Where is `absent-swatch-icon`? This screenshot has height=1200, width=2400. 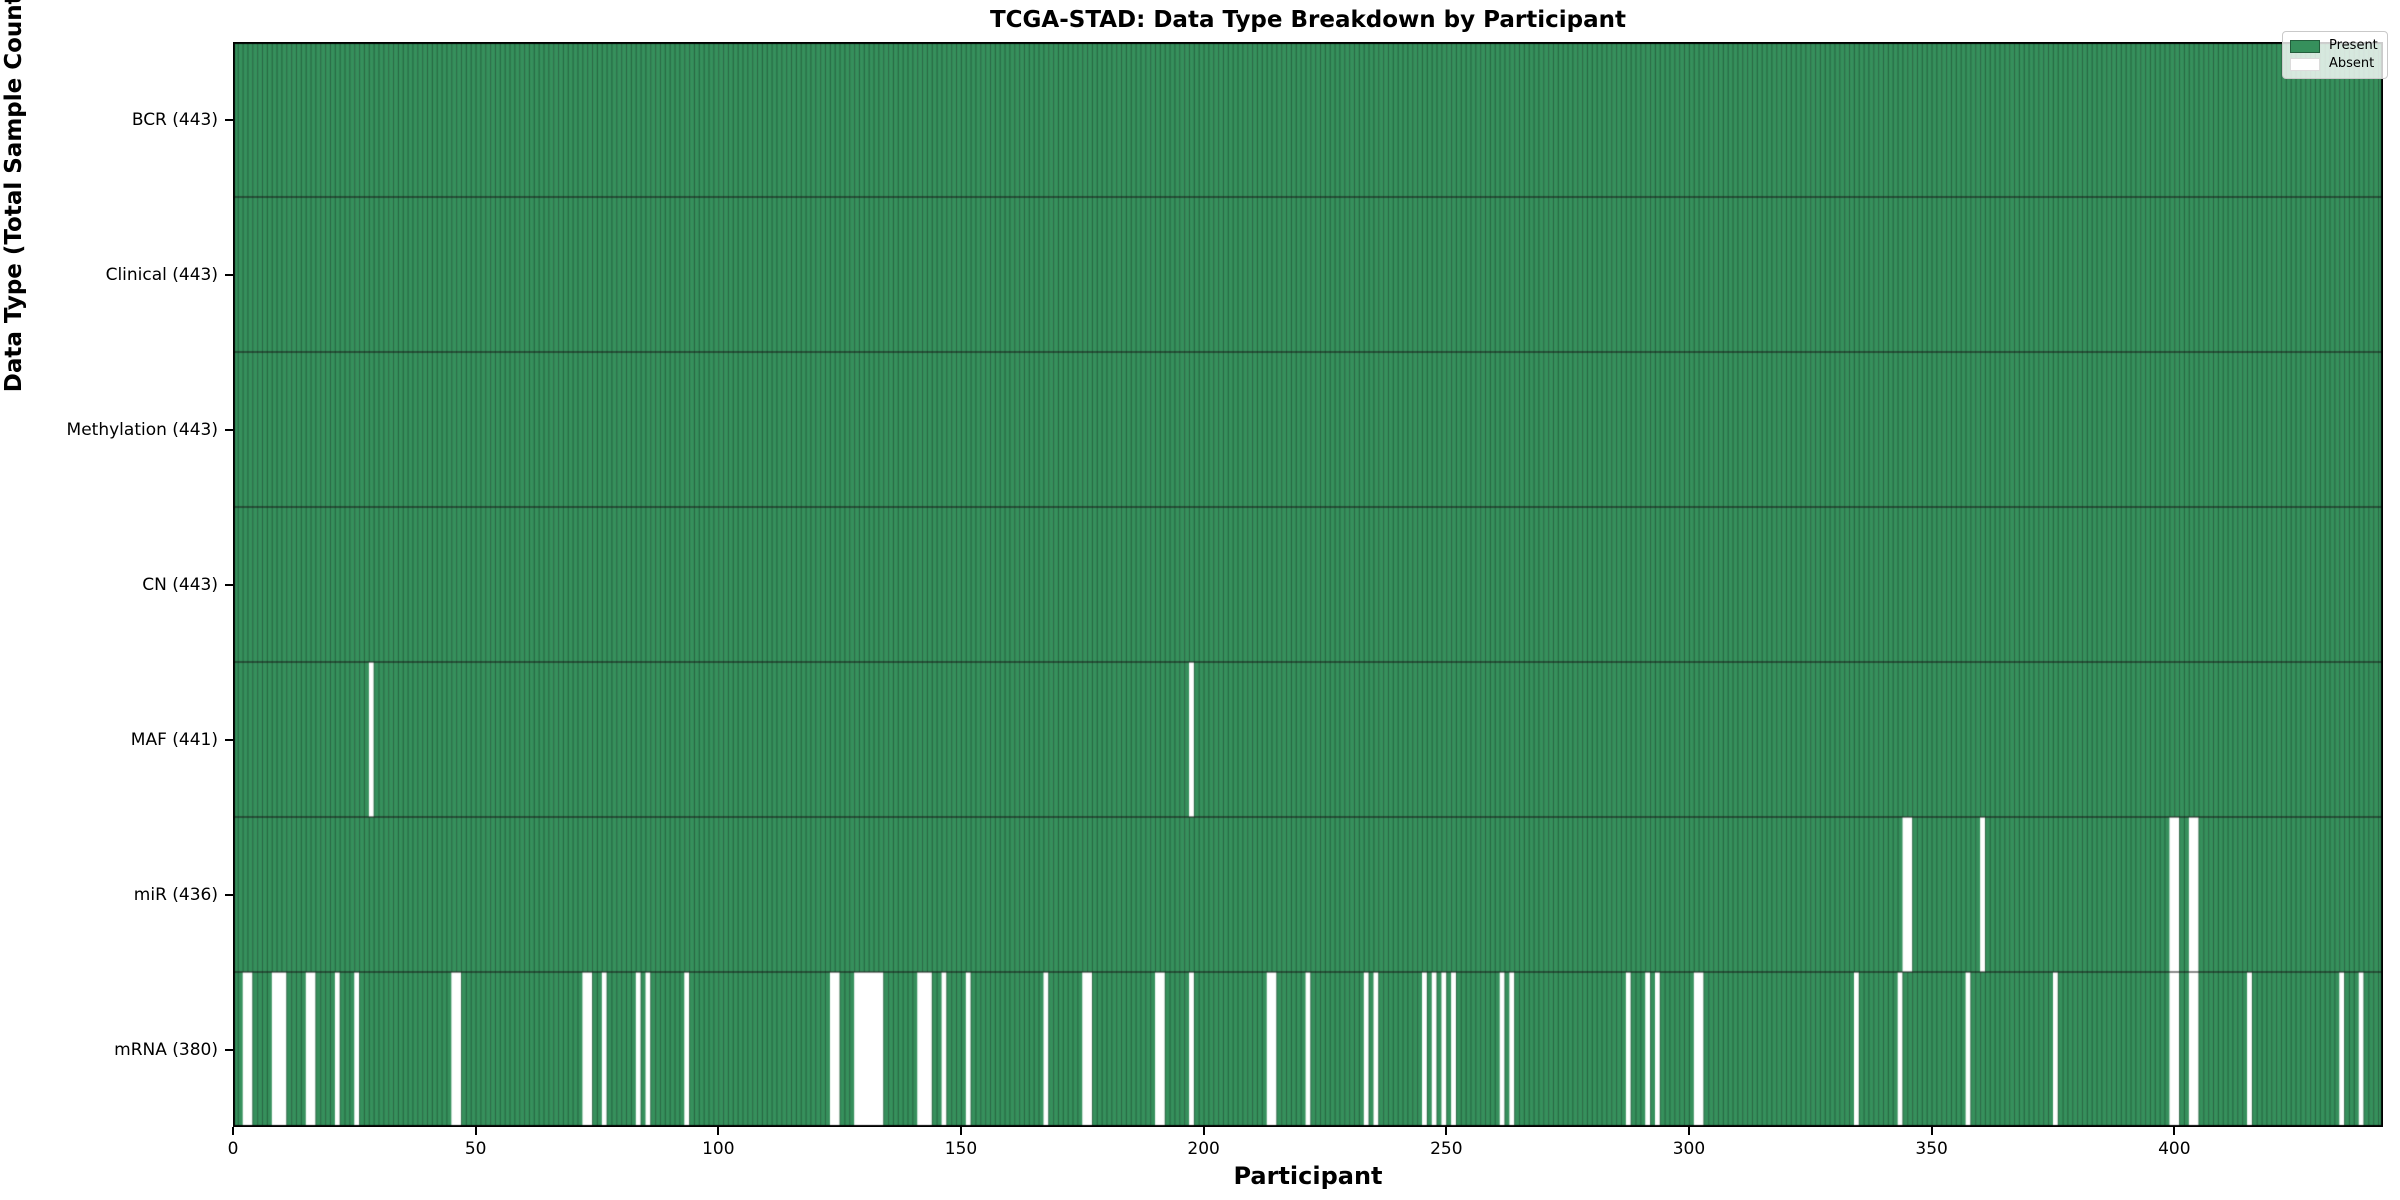
absent-swatch-icon is located at coordinates (2305, 64).